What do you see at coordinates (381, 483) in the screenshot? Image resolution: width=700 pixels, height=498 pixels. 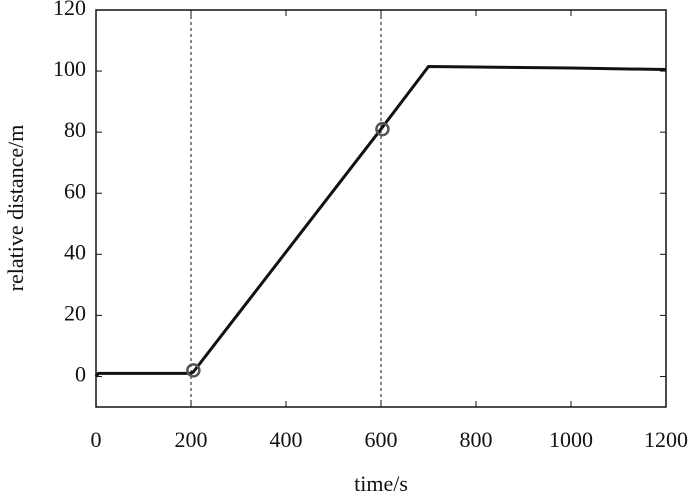 I see `x-axis-label: time/s` at bounding box center [381, 483].